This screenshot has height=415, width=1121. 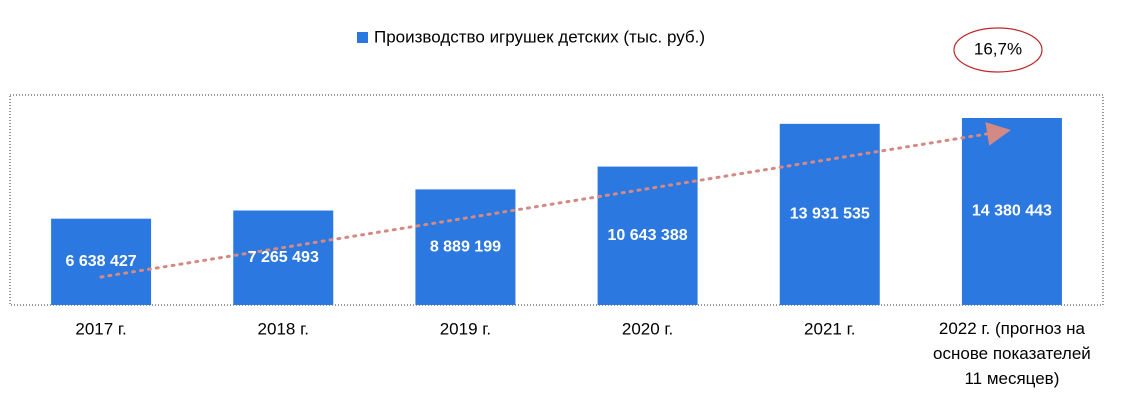 What do you see at coordinates (362, 37) in the screenshot?
I see `legend-swatch` at bounding box center [362, 37].